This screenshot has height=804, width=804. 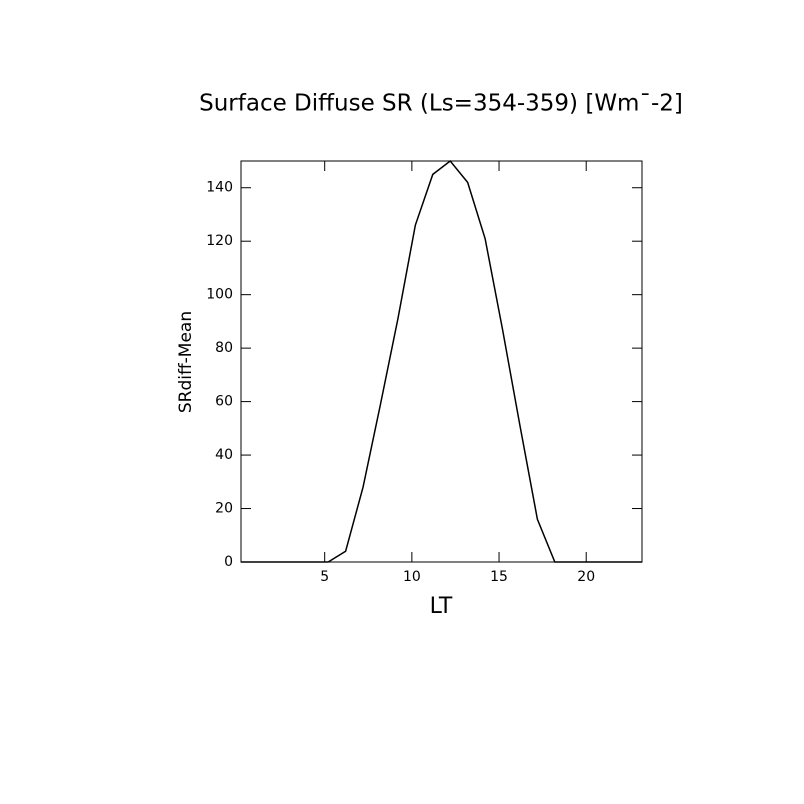 I want to click on y-tick-label: 120, so click(x=219, y=241).